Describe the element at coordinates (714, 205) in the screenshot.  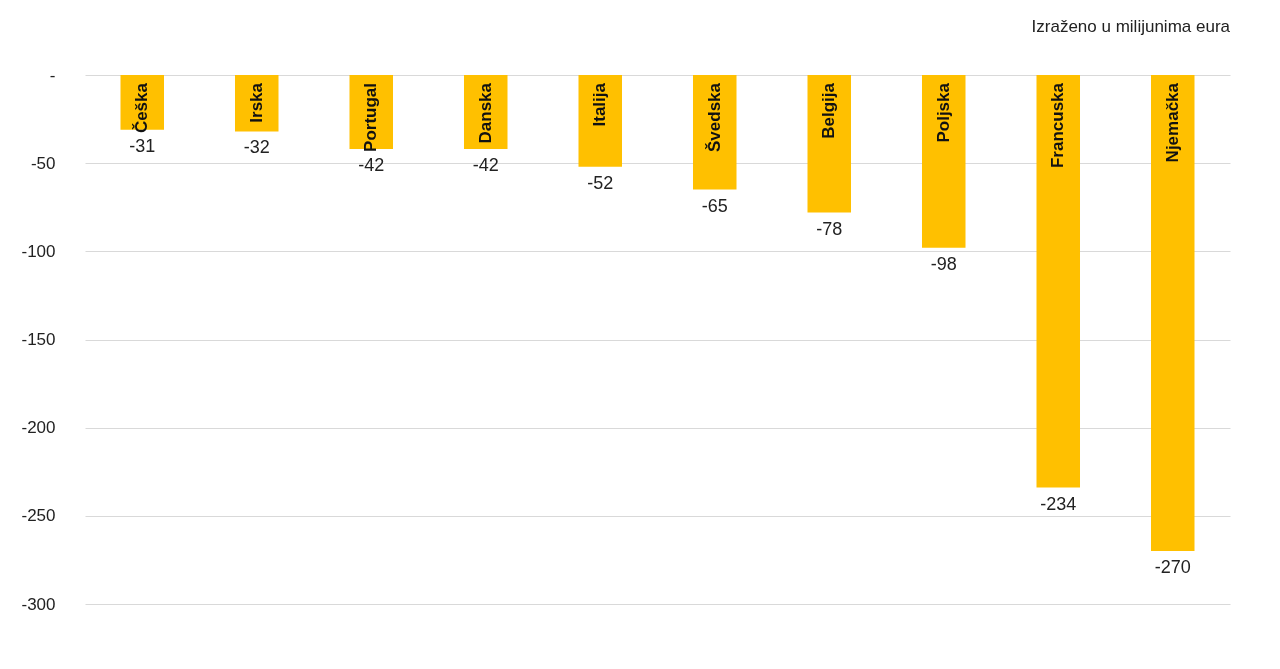
I see `data-label: -65` at that location.